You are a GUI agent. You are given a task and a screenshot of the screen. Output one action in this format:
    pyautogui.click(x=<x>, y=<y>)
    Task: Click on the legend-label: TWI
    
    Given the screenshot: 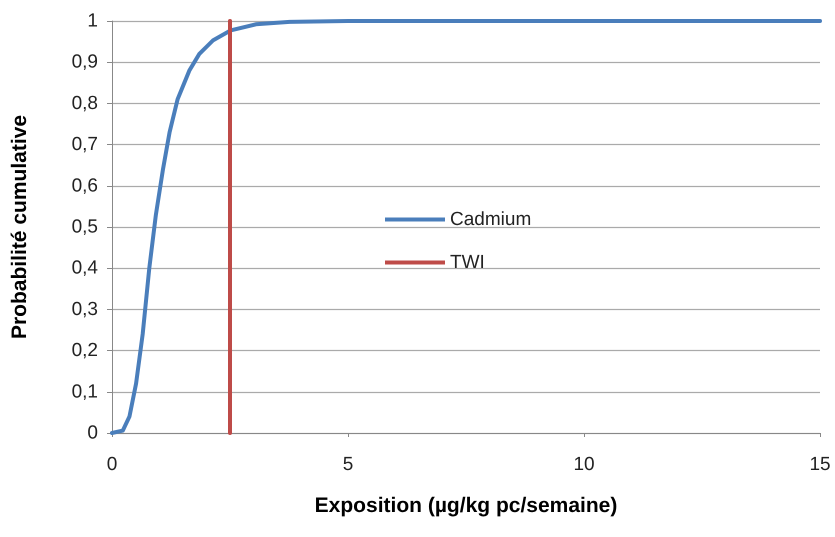 What is the action you would take?
    pyautogui.click(x=467, y=262)
    